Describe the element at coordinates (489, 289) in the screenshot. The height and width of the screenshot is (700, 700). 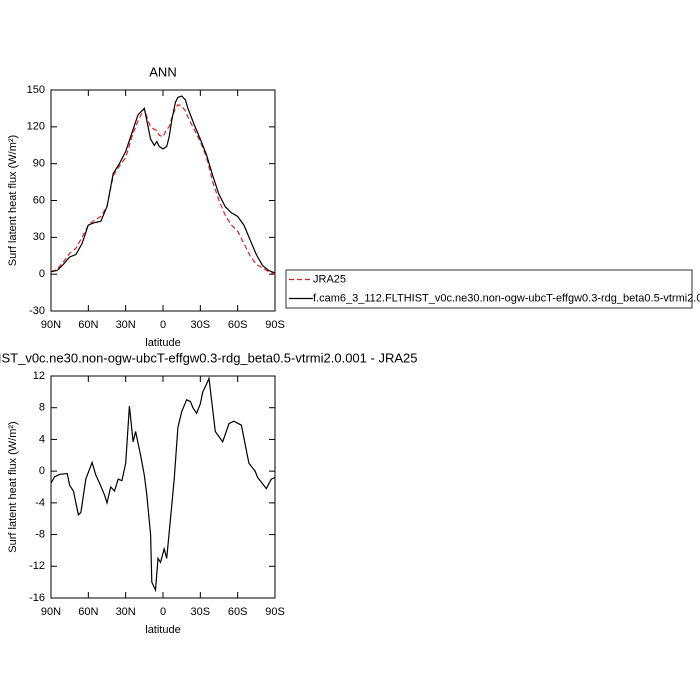
I see `legend-frame` at that location.